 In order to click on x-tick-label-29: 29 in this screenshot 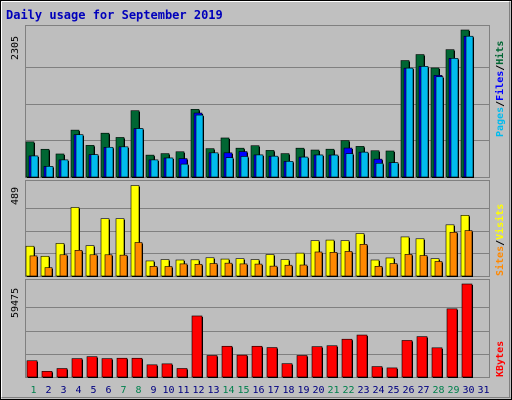, I will do `click(453, 390)`.